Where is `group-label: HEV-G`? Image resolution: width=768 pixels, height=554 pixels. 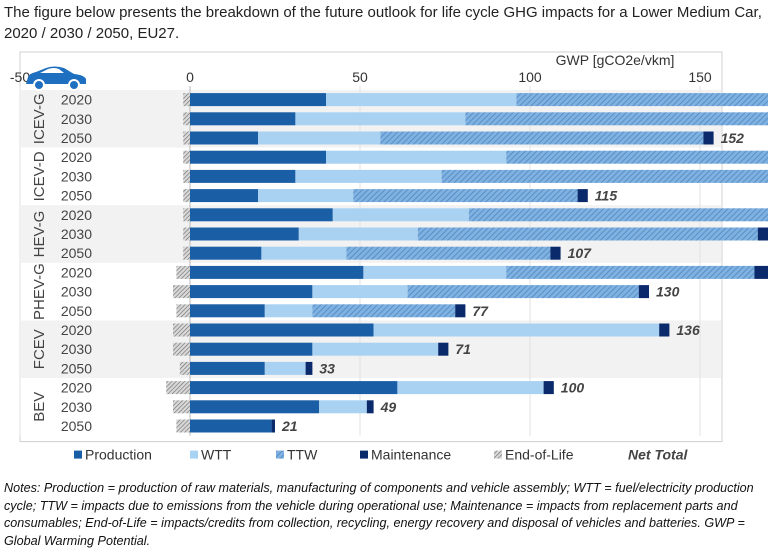 group-label: HEV-G is located at coordinates (39, 234).